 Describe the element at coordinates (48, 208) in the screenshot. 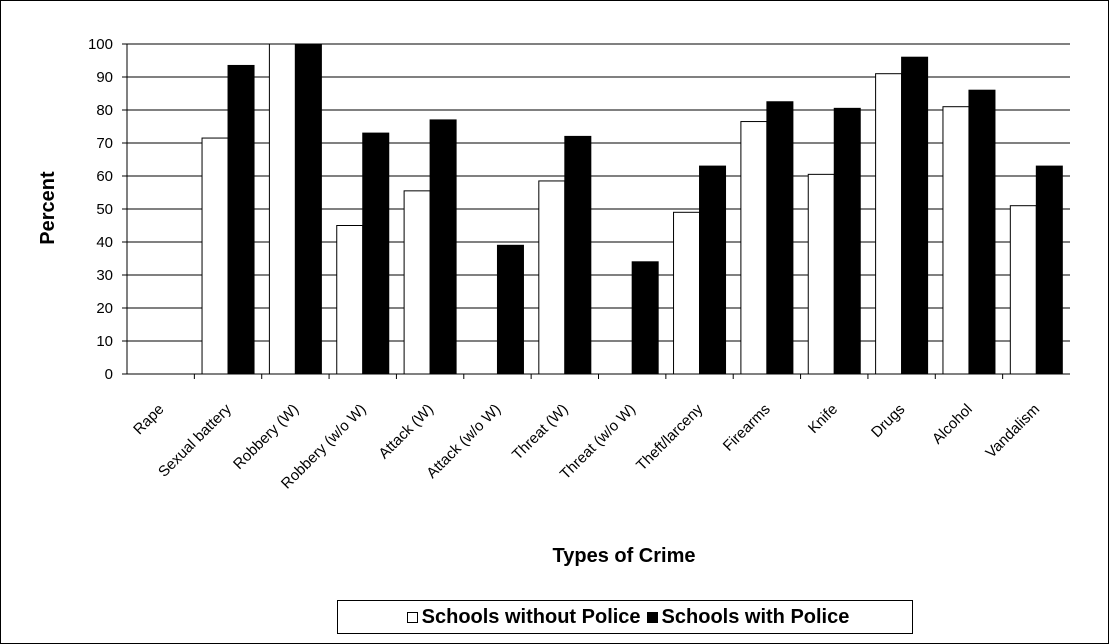

I see `y-axis-title: Percent` at that location.